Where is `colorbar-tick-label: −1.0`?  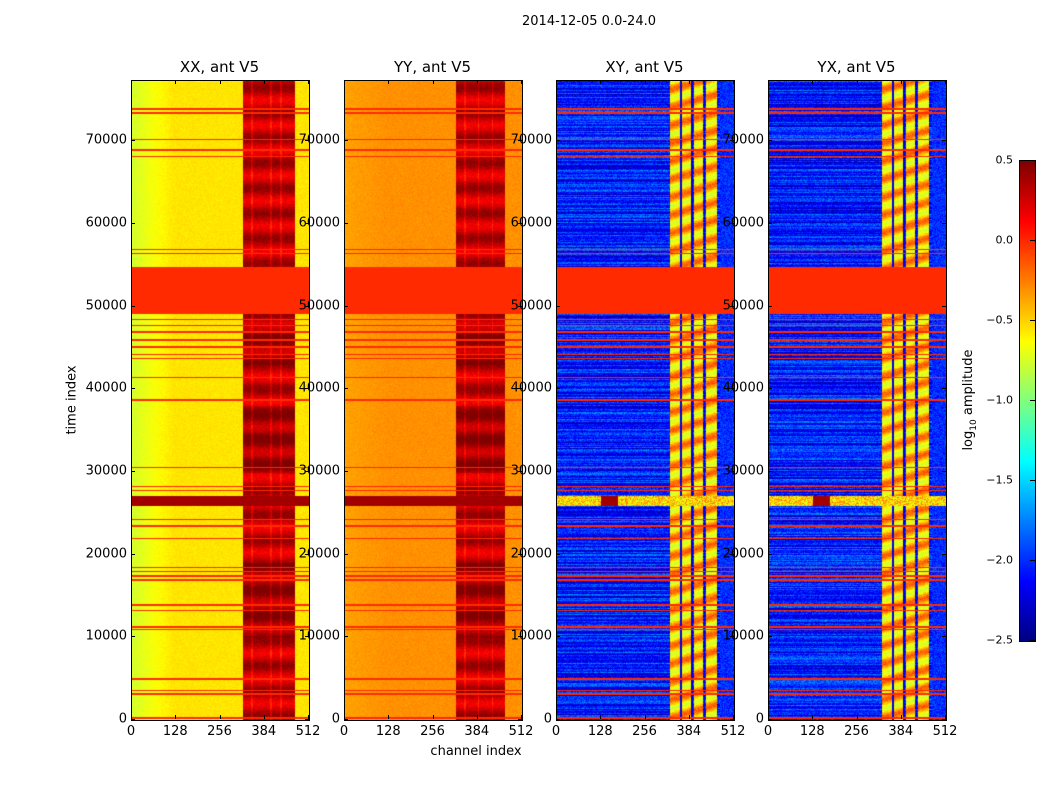 colorbar-tick-label: −1.0 is located at coordinates (999, 400).